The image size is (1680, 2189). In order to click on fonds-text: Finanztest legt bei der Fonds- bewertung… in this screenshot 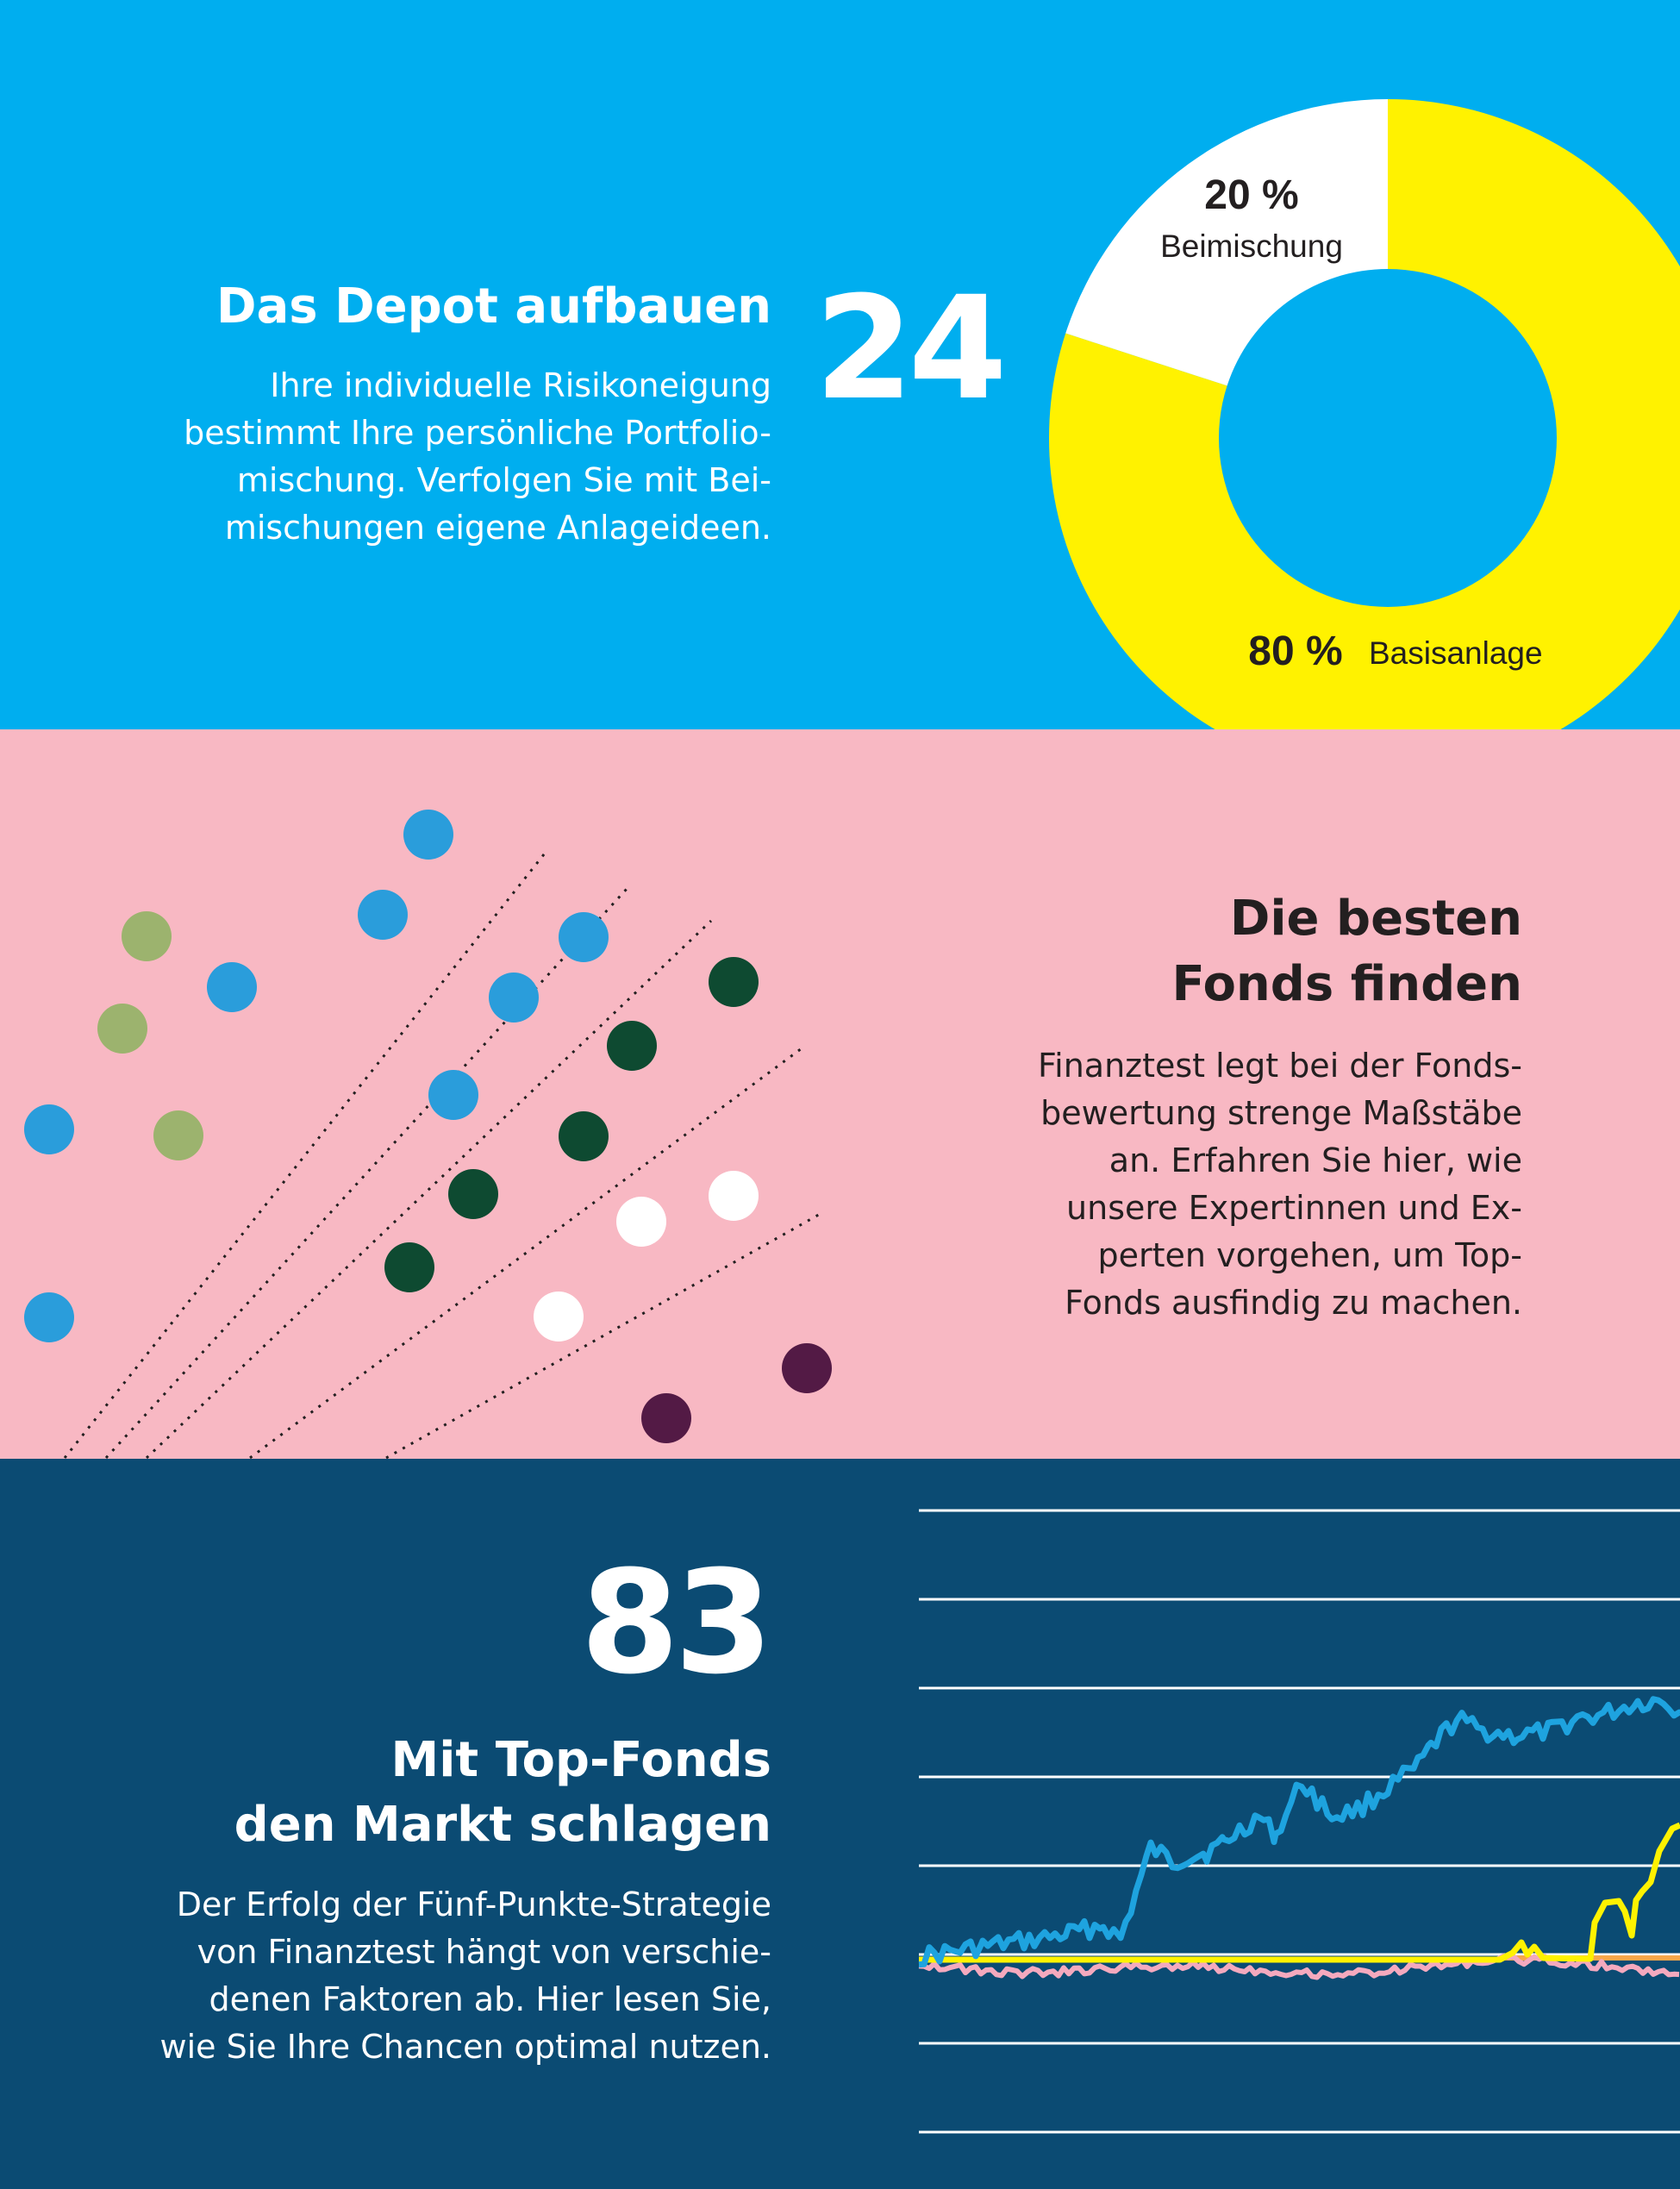, I will do `click(1280, 1185)`.